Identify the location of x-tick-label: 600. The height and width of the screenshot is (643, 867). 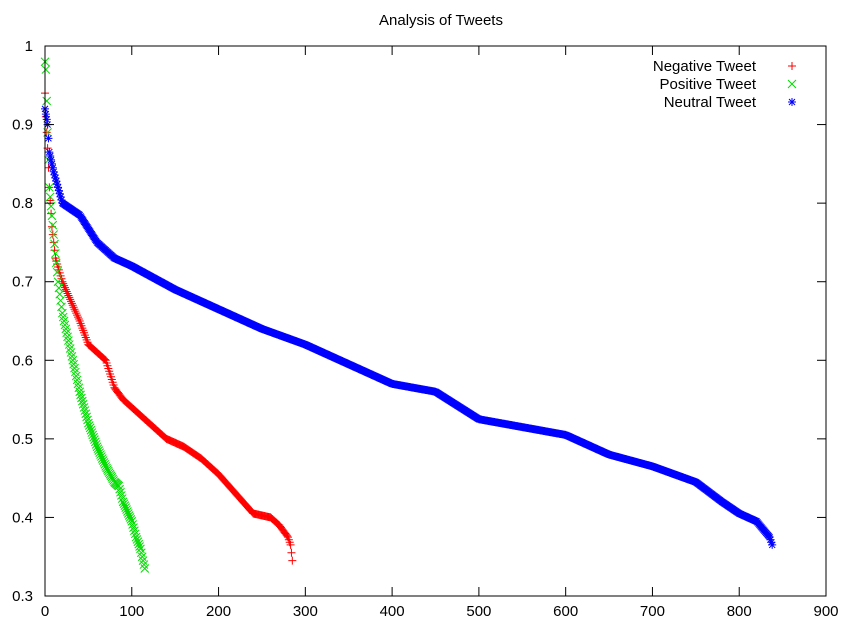
(565, 611).